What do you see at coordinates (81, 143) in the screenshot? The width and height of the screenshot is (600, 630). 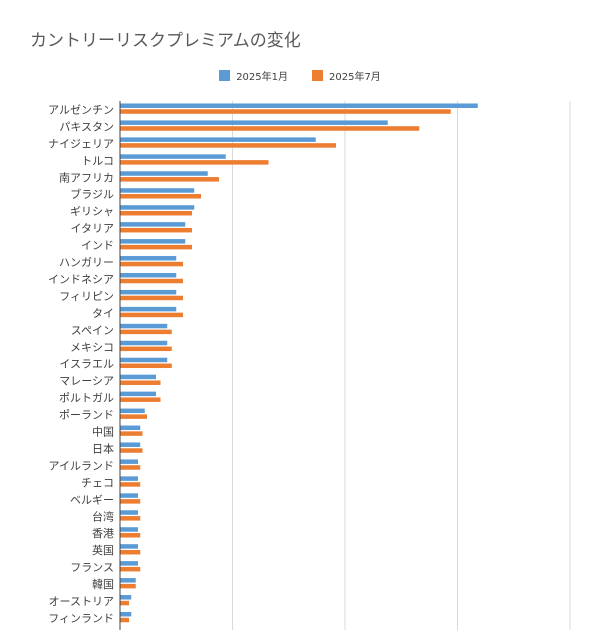 I see `category-label: ナイジェリア` at bounding box center [81, 143].